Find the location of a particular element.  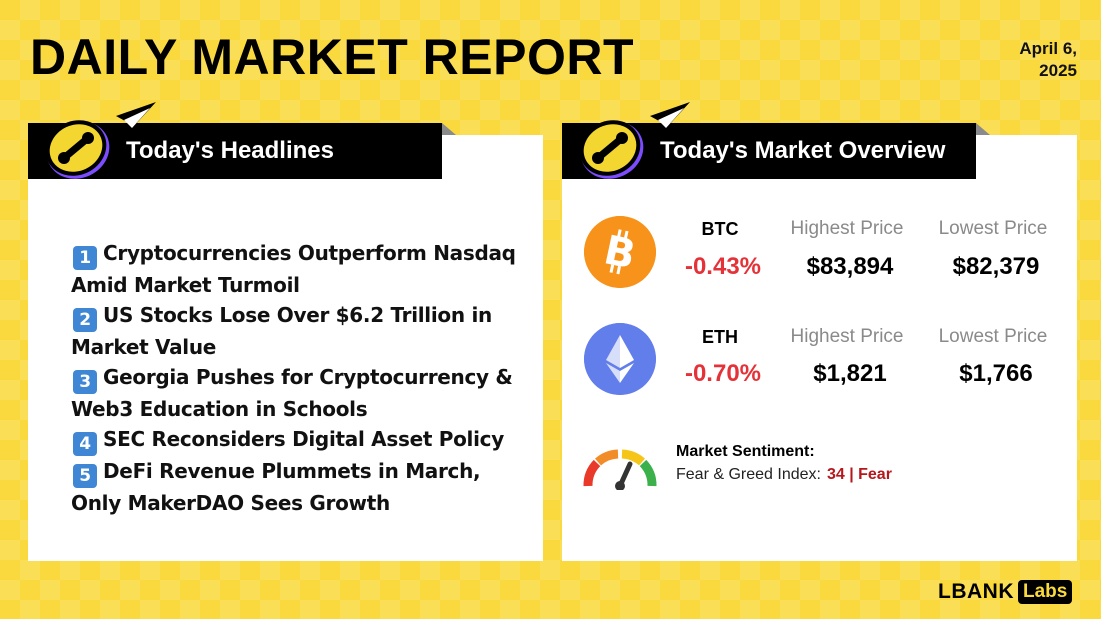

gauge-icon is located at coordinates (620, 469).